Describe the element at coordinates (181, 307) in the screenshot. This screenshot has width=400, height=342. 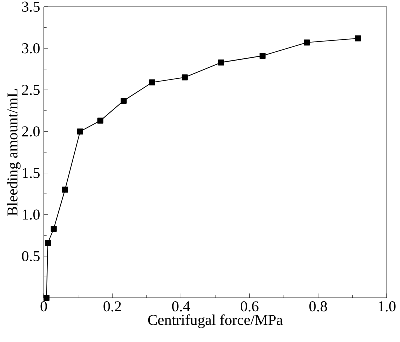
I see `x-tick-label: 0.4` at that location.